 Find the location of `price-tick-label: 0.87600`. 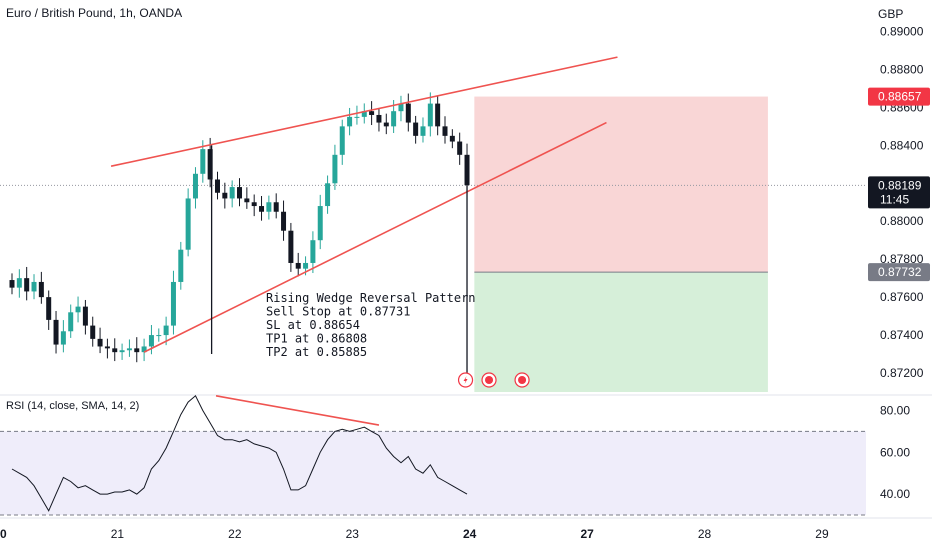

price-tick-label: 0.87600 is located at coordinates (902, 297).